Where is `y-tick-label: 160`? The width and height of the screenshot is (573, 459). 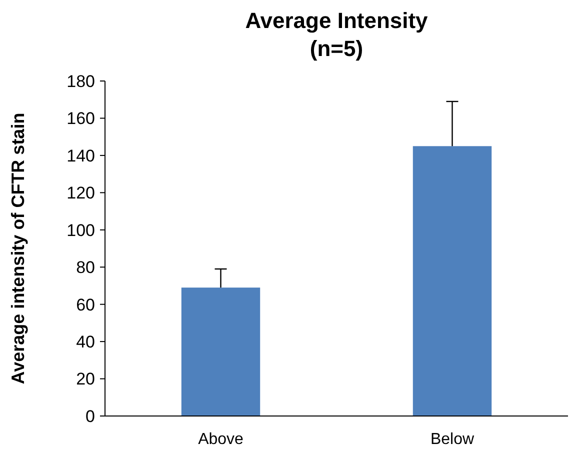 y-tick-label: 160 is located at coordinates (80, 118).